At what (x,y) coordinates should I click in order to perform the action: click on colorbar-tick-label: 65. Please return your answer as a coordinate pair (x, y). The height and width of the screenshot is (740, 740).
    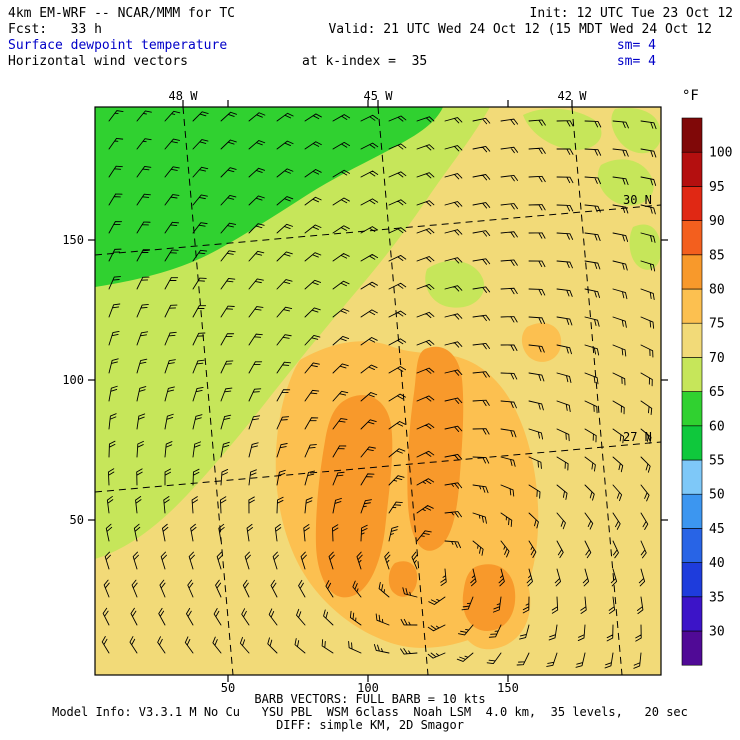
    Looking at the image, I should click on (717, 392).